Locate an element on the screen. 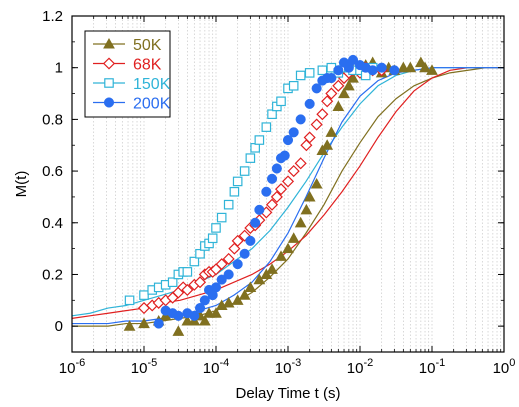 The height and width of the screenshot is (407, 519). x-tick-label: 10⁻⁴ is located at coordinates (216, 367).